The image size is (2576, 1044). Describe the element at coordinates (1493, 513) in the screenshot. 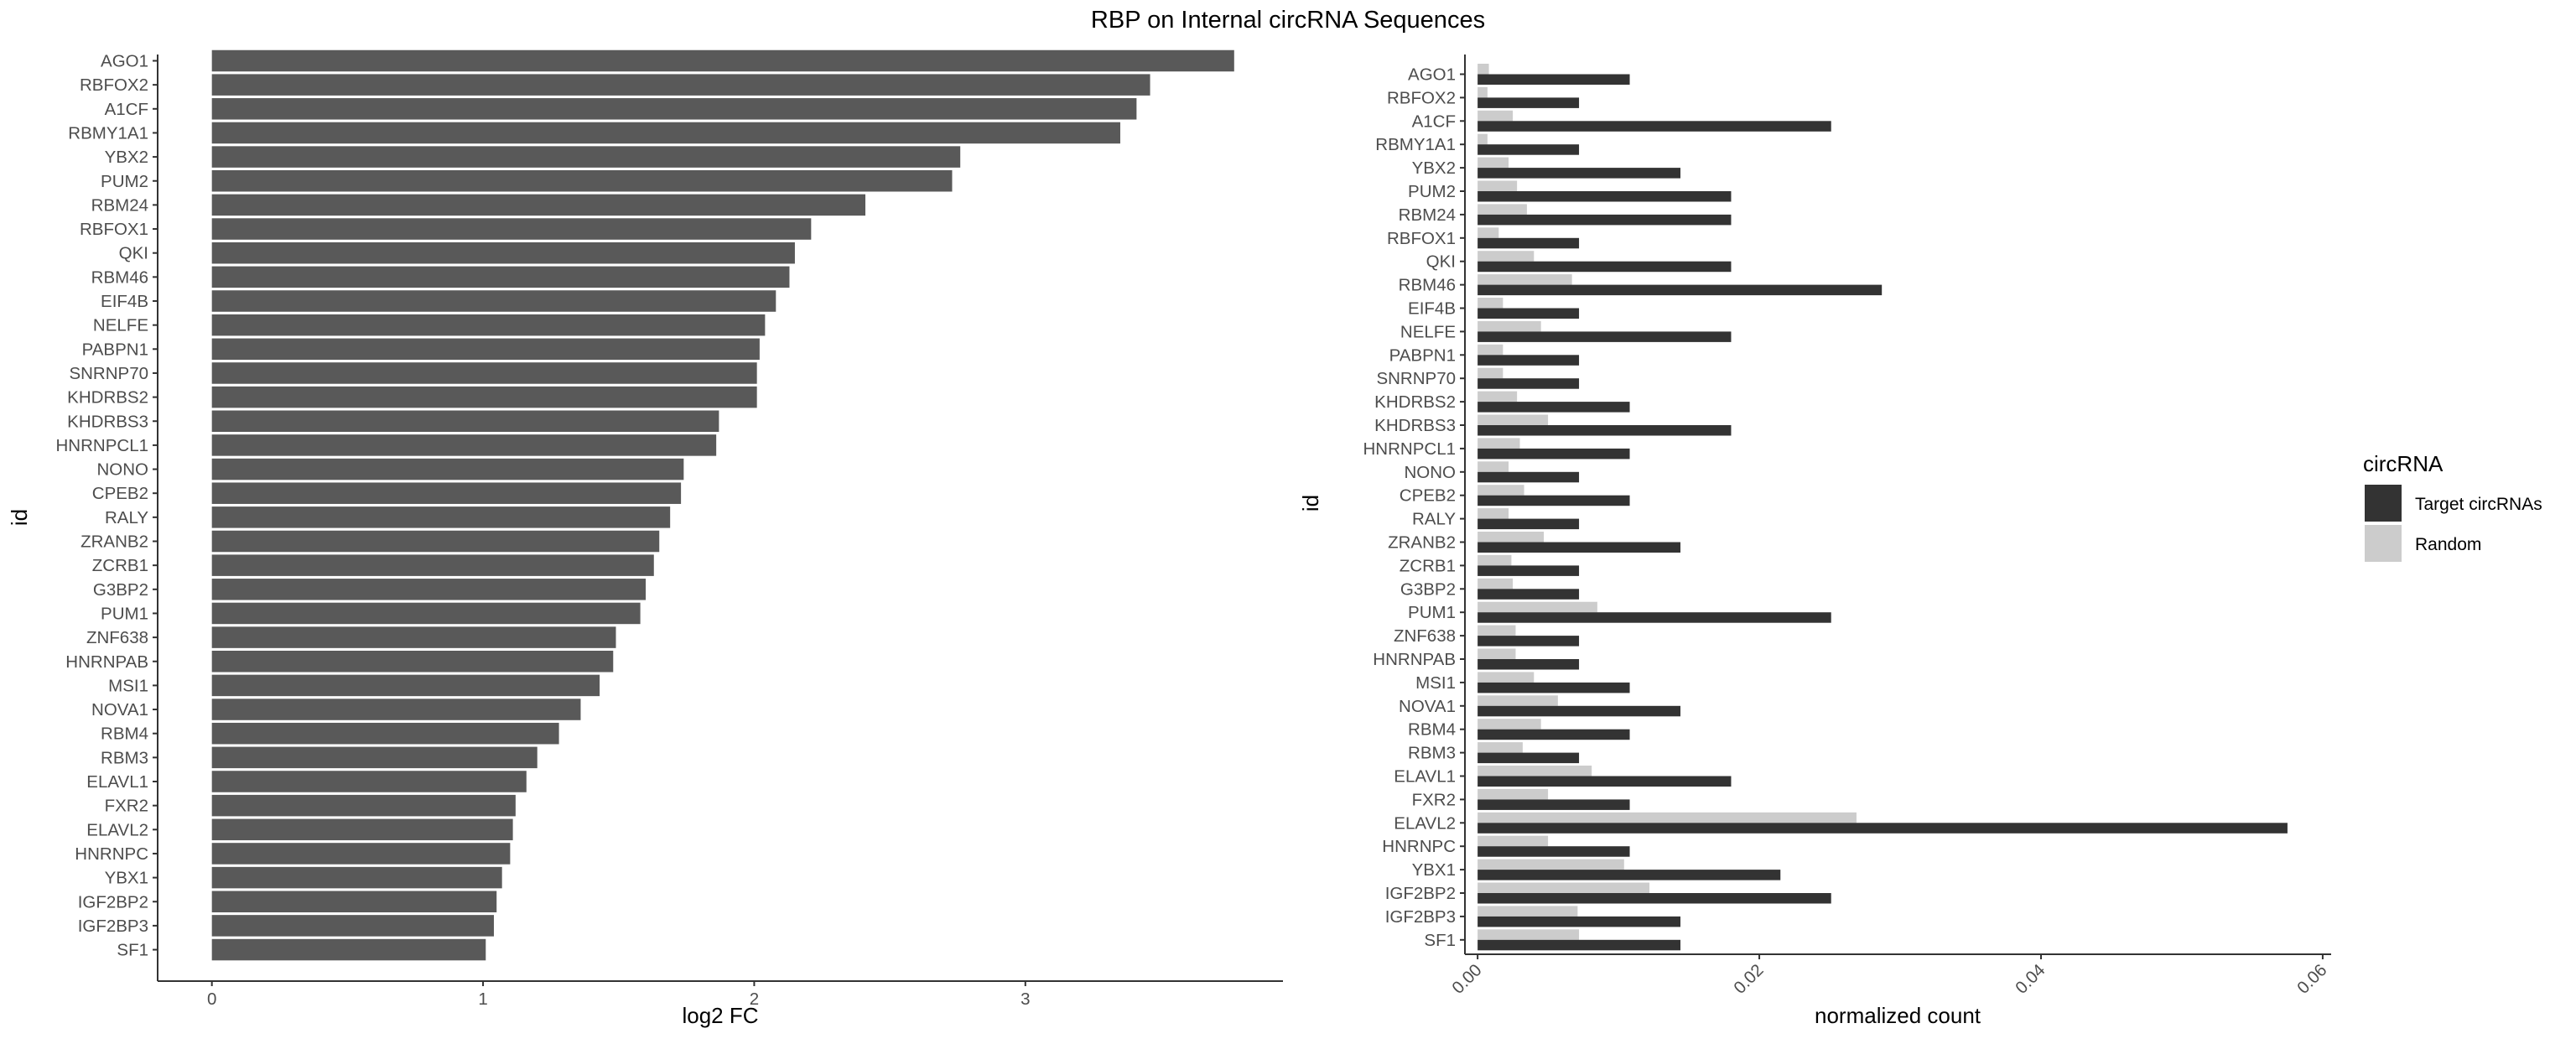

I see `bar-random-raly` at that location.